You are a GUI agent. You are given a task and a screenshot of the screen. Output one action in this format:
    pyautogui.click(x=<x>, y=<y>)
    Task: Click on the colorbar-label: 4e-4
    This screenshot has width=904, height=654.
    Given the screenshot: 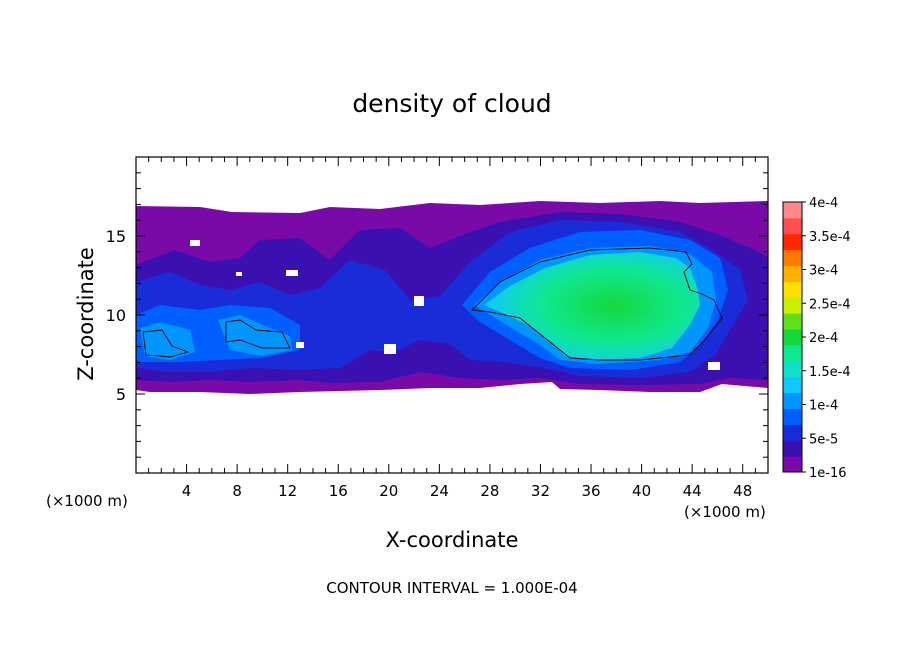 What is the action you would take?
    pyautogui.click(x=823, y=203)
    